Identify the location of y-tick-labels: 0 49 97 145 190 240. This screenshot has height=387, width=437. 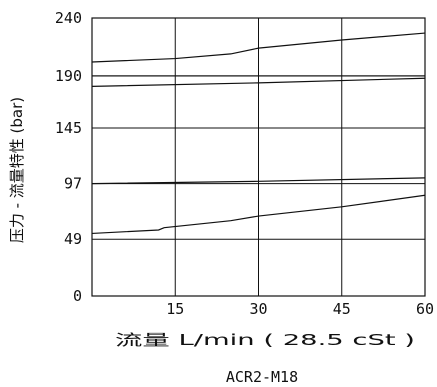
(68, 157).